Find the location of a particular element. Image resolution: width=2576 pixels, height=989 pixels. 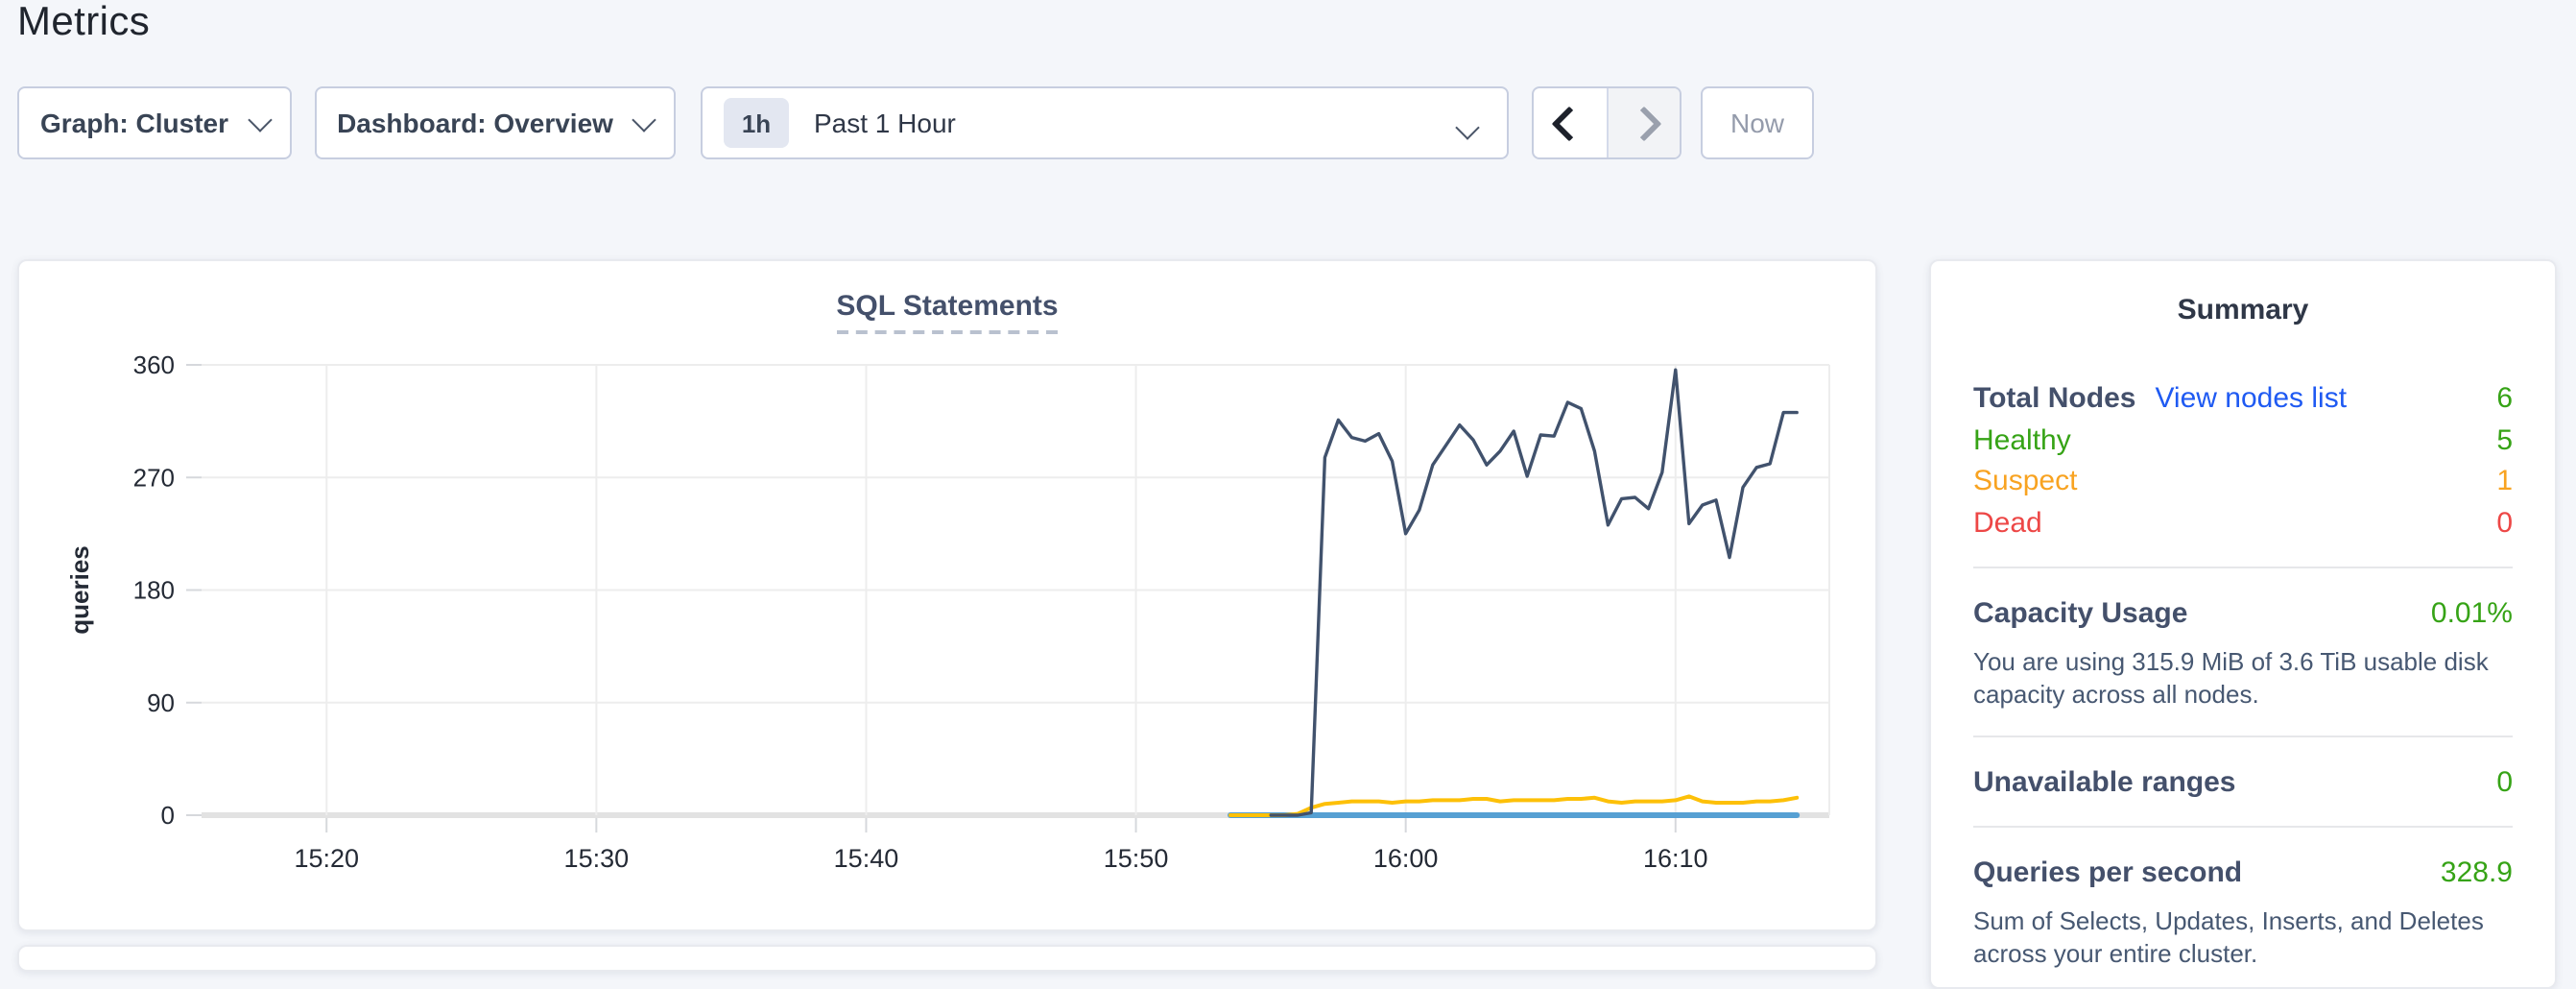

total-nodes-row: Total Nodes View nodes list 6 is located at coordinates (2243, 399).